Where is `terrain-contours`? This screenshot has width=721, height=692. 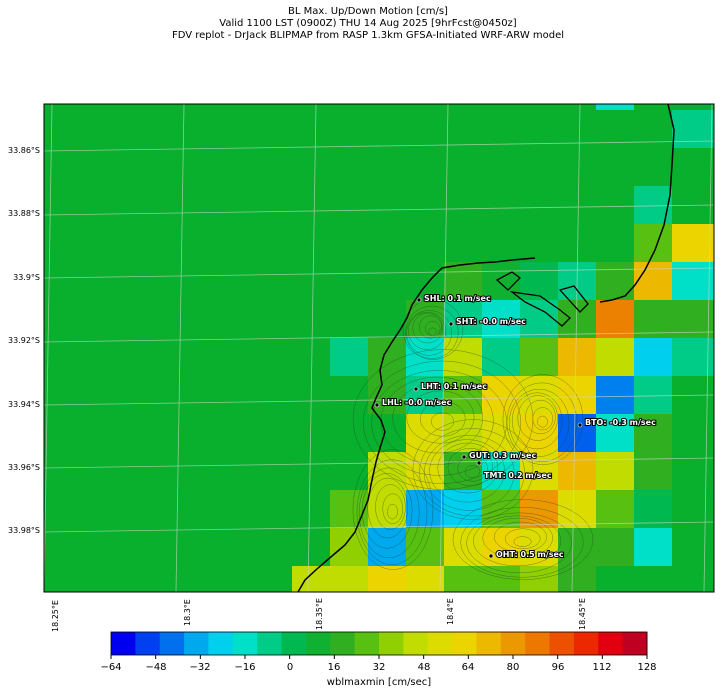 terrain-contours is located at coordinates (473, 439).